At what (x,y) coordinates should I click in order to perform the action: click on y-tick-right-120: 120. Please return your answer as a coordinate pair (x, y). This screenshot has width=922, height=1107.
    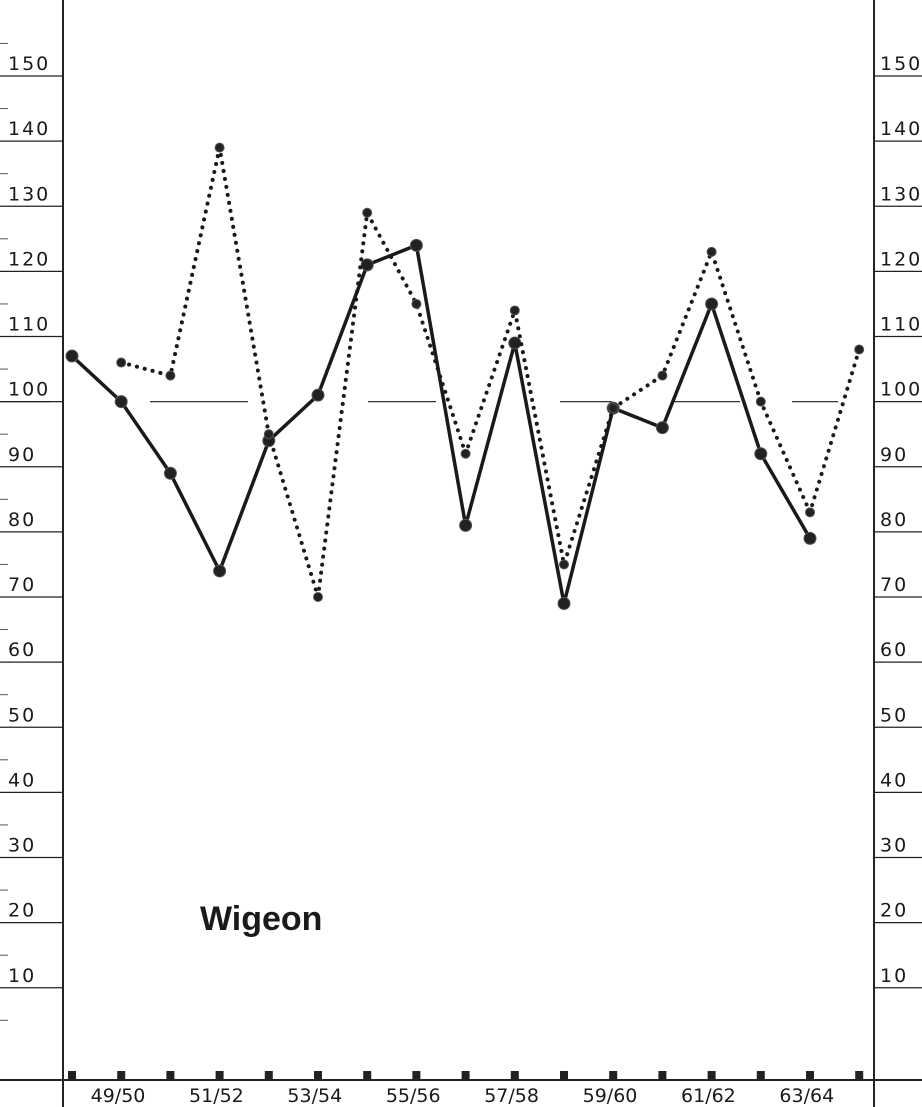
    Looking at the image, I should click on (901, 259).